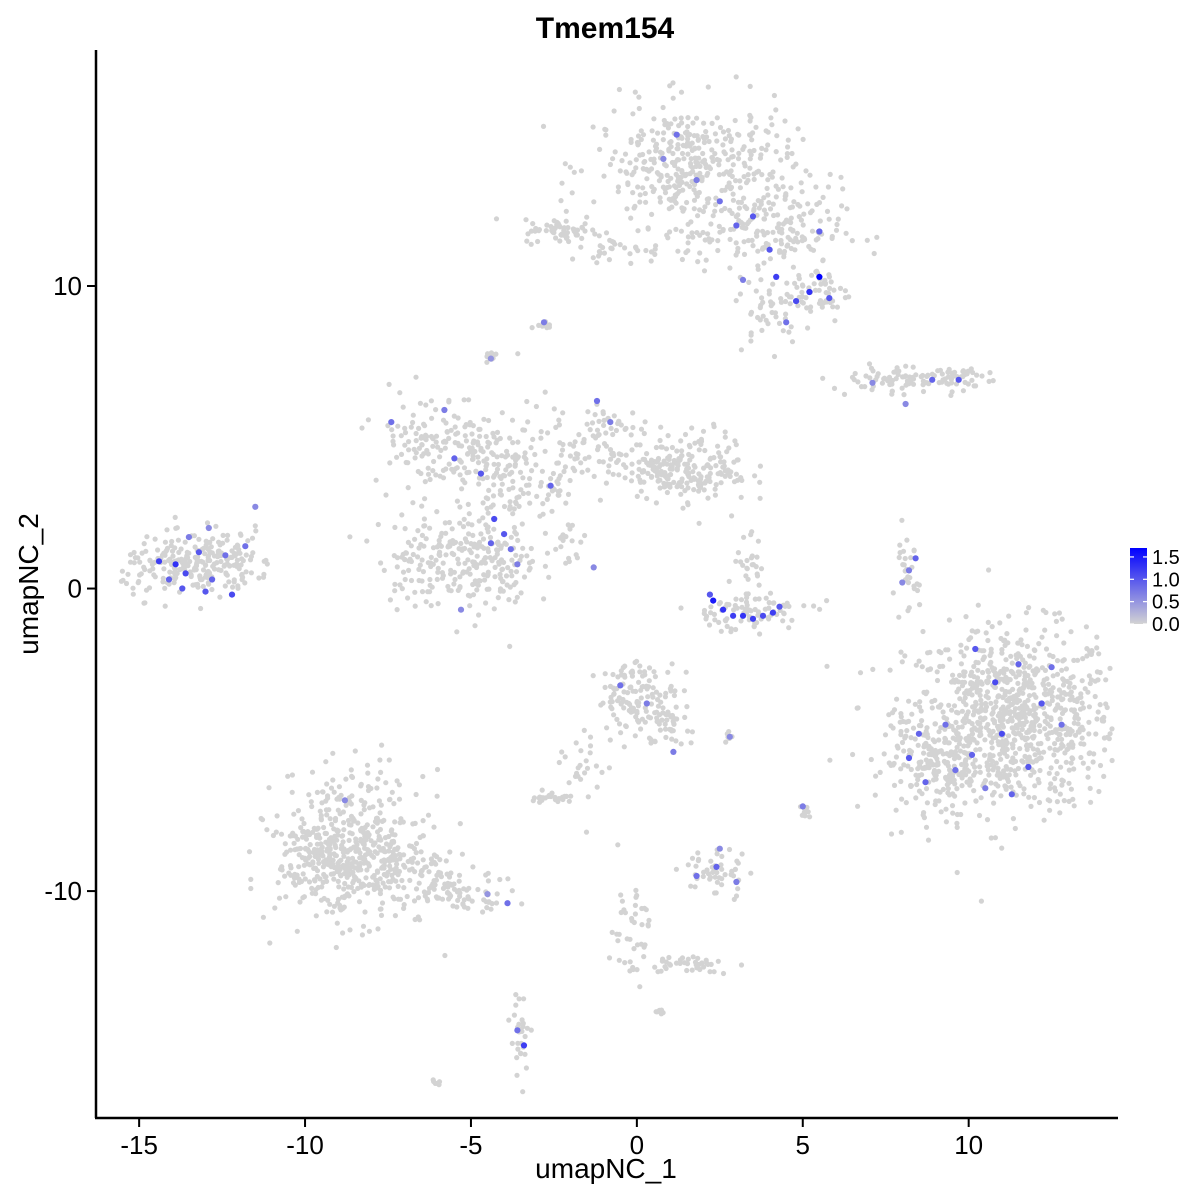 The height and width of the screenshot is (1200, 1200). I want to click on x-tick-label: 5, so click(803, 1145).